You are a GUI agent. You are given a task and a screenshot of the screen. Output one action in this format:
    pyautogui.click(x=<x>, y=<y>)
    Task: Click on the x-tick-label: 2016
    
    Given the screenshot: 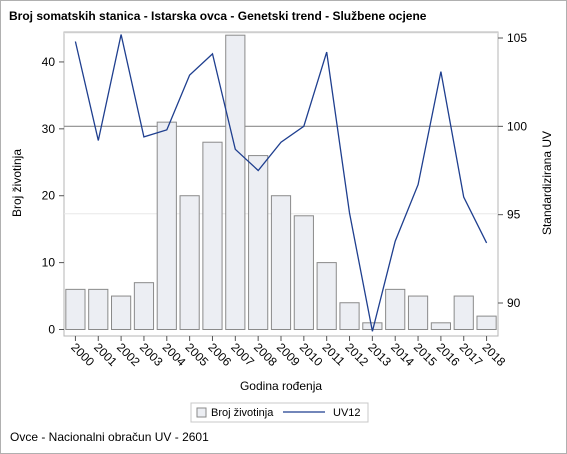 What is the action you would take?
    pyautogui.click(x=448, y=354)
    